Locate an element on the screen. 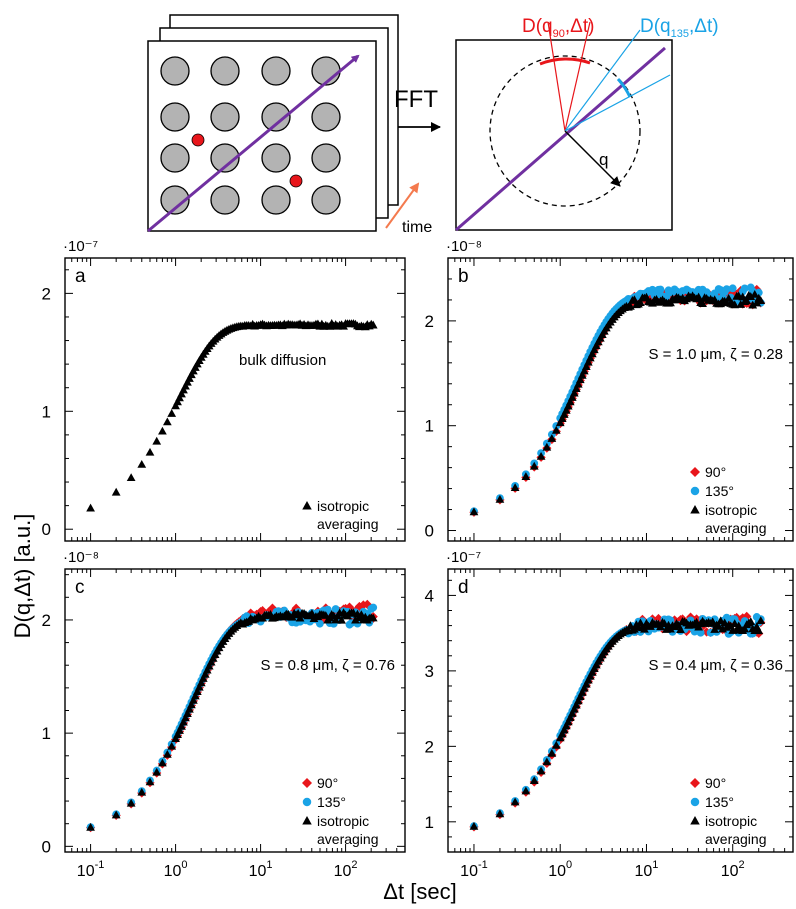 This screenshot has width=796, height=909. legend: 90° 135° isotropic averaging is located at coordinates (728, 500).